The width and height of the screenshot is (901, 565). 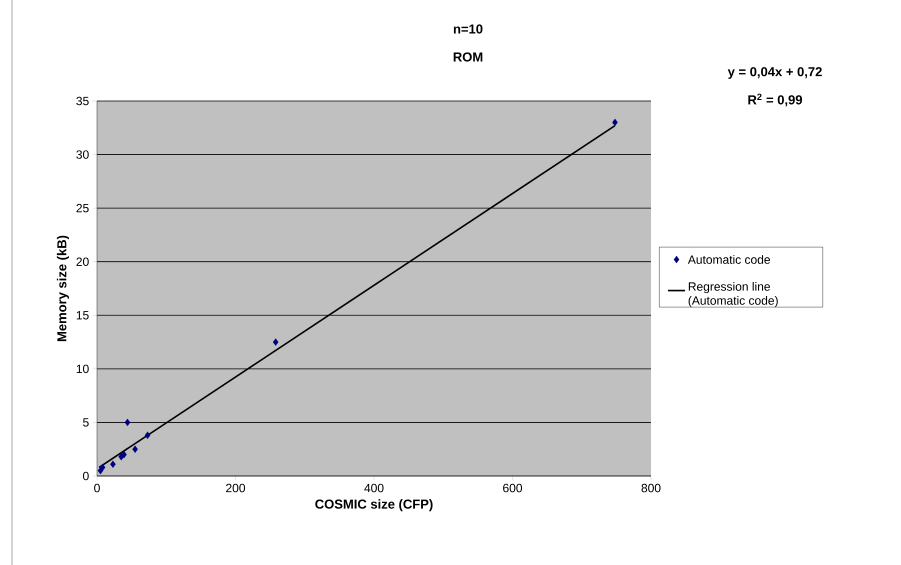 What do you see at coordinates (82, 261) in the screenshot?
I see `y-tick-label: 20` at bounding box center [82, 261].